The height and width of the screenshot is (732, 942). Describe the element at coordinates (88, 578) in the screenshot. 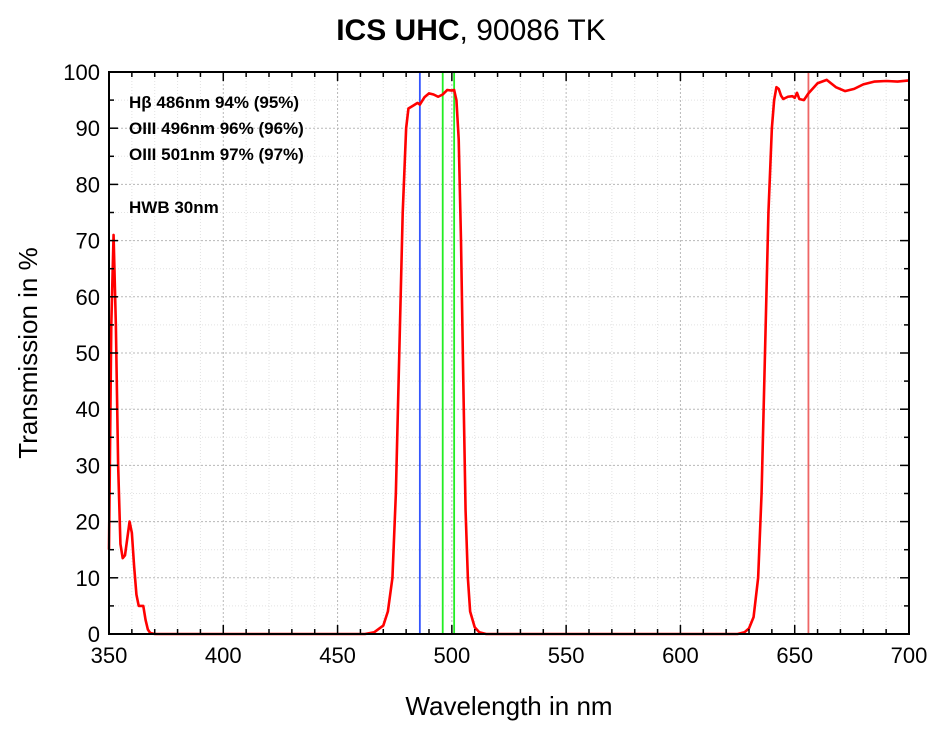

I see `y-tick-label: 10` at that location.